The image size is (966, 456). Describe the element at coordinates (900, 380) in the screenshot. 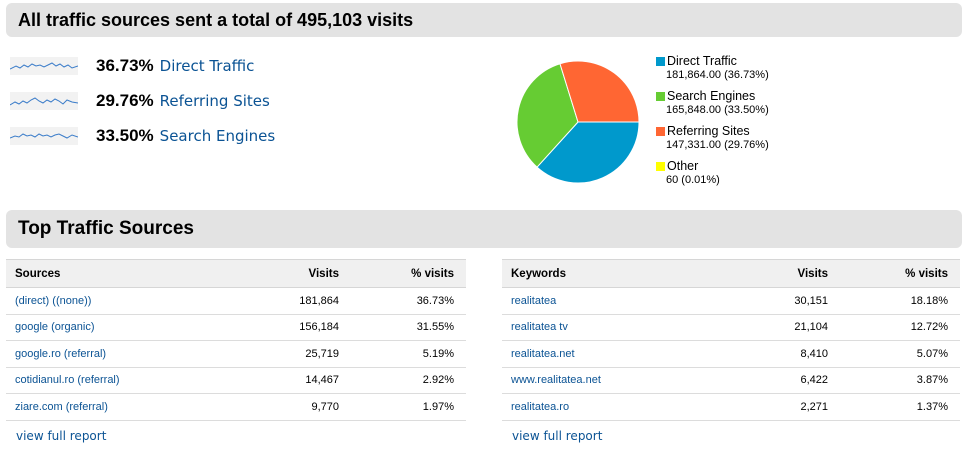

I see `pct-cell: 3.87%` at that location.